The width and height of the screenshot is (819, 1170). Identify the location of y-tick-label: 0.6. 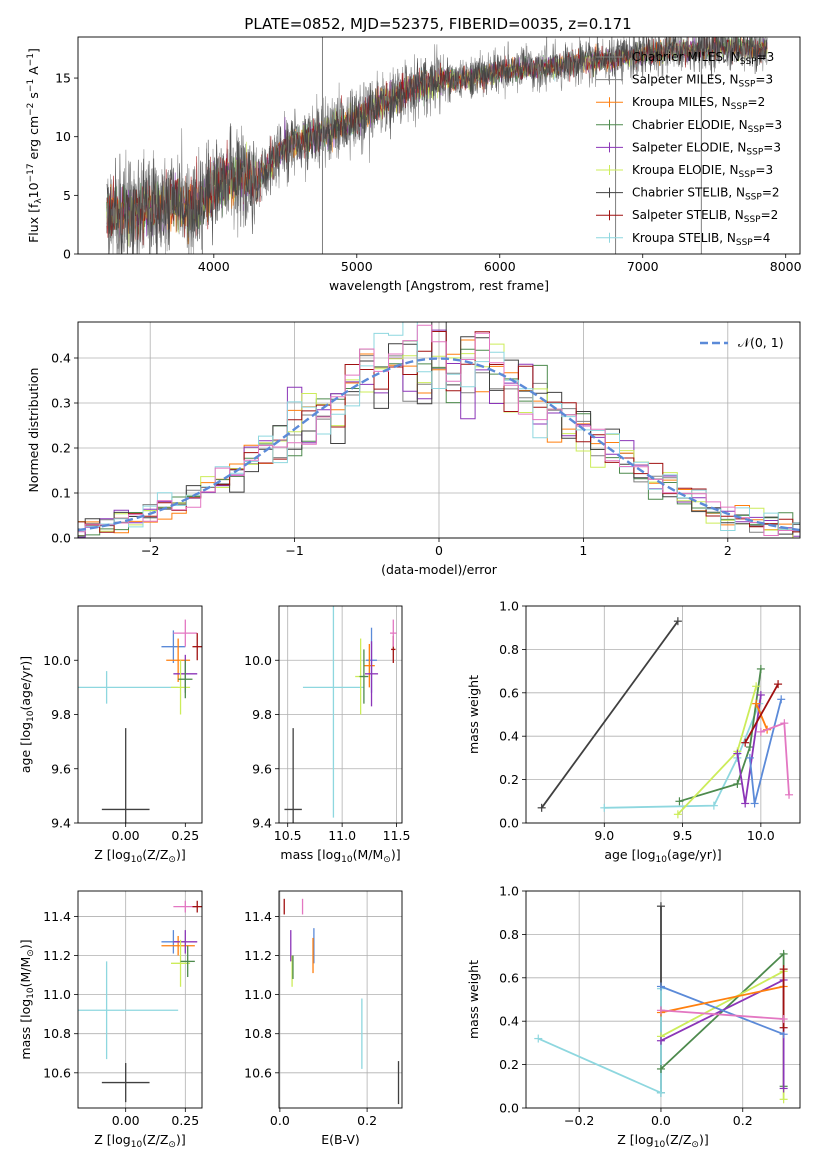
(509, 977).